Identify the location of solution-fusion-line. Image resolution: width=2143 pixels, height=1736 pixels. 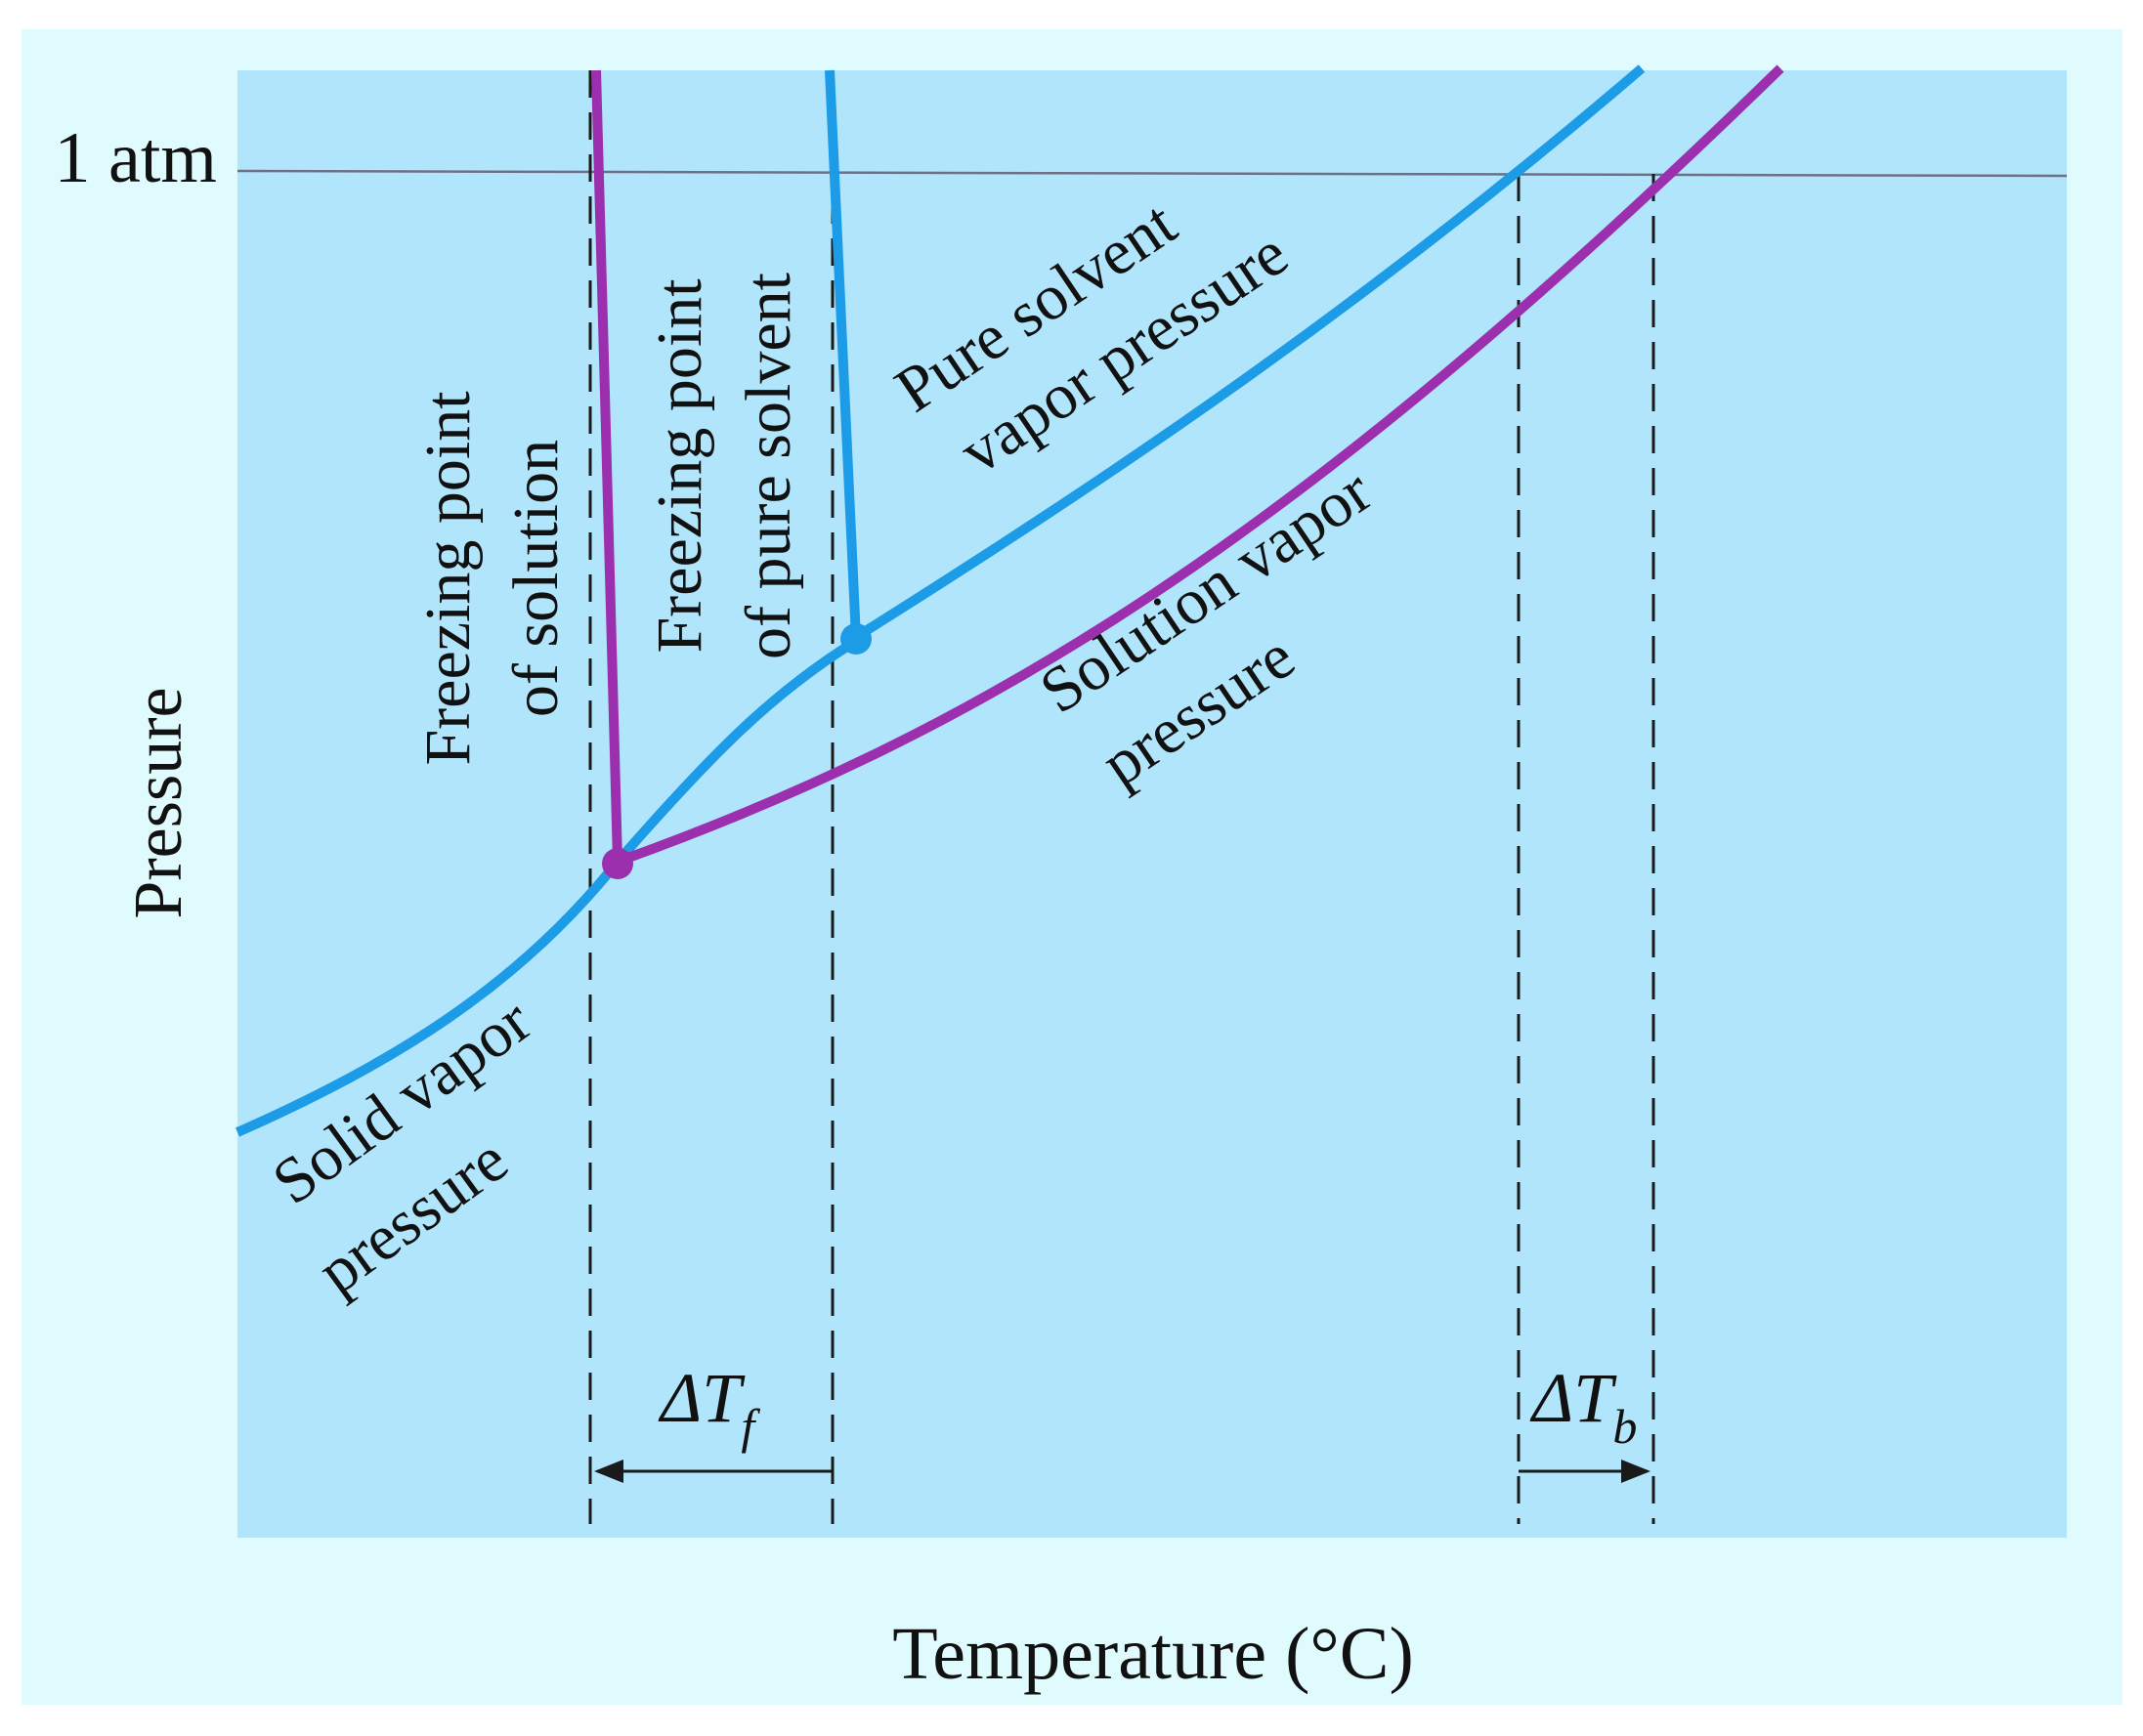
(606, 466).